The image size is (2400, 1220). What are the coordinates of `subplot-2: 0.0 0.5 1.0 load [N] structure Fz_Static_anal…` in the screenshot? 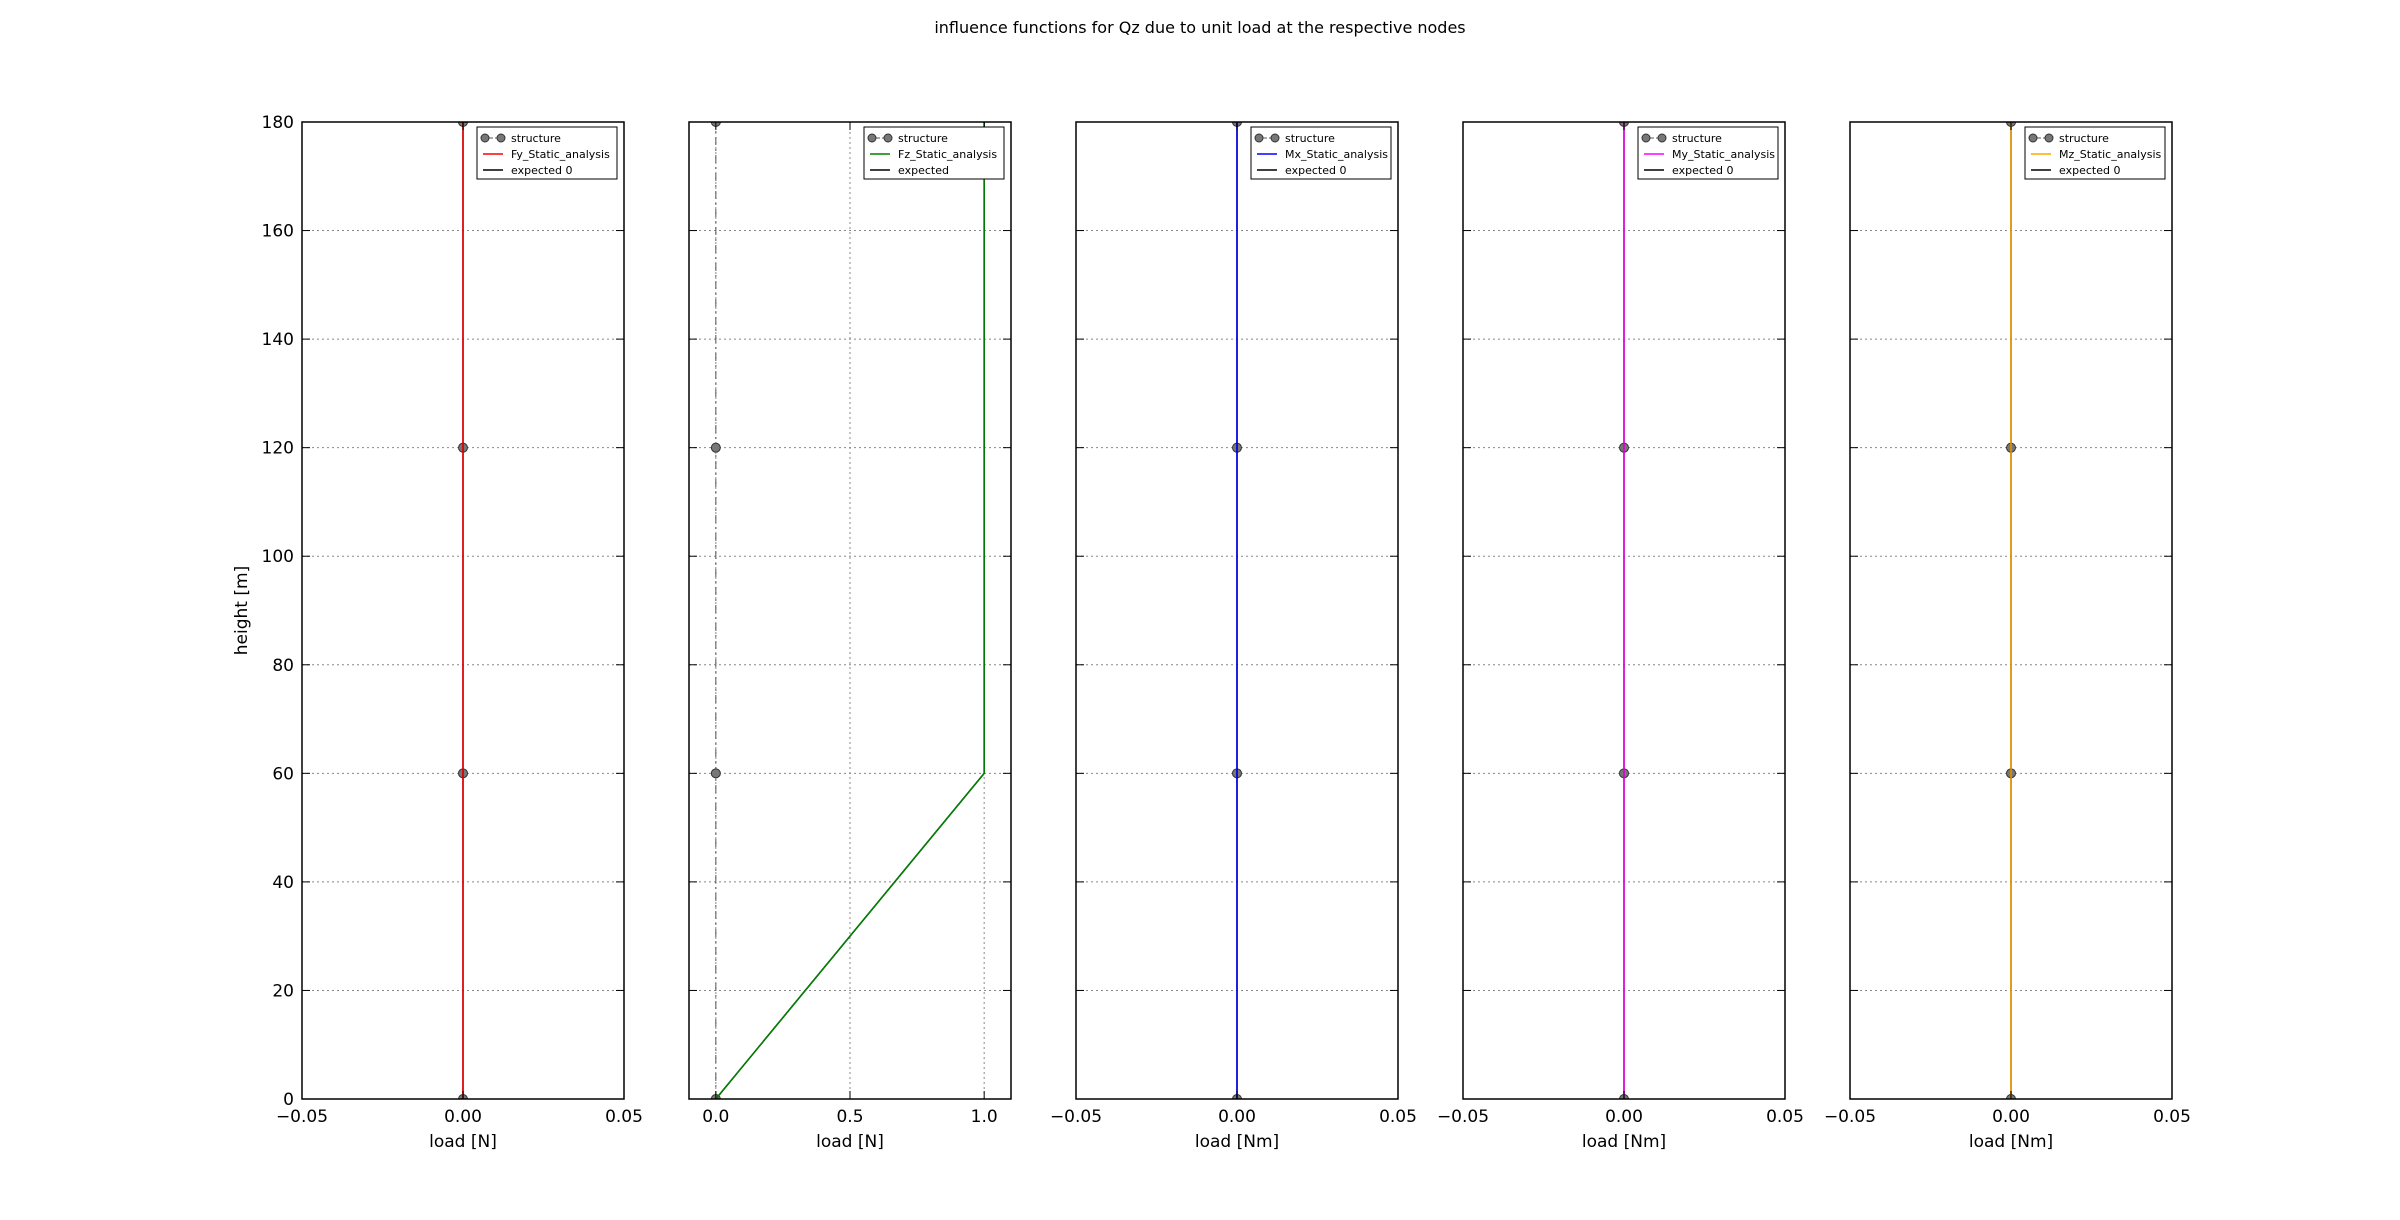 It's located at (850, 636).